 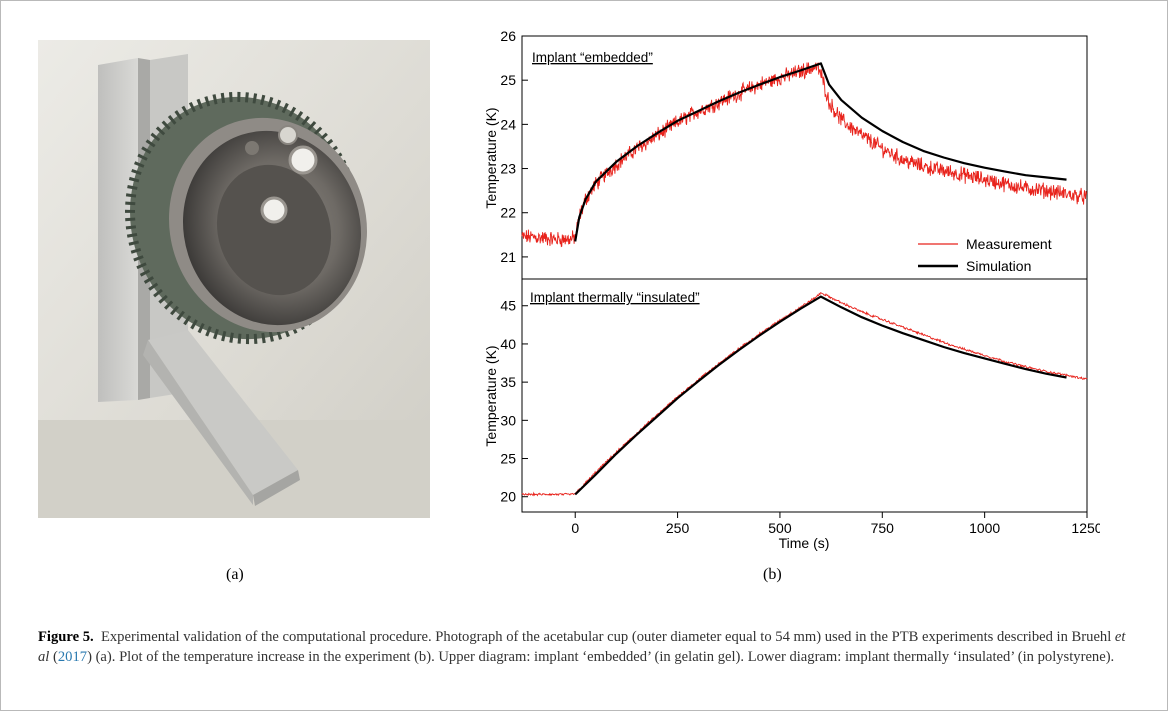 I want to click on subfigure-label-b: (b), so click(x=772, y=574).